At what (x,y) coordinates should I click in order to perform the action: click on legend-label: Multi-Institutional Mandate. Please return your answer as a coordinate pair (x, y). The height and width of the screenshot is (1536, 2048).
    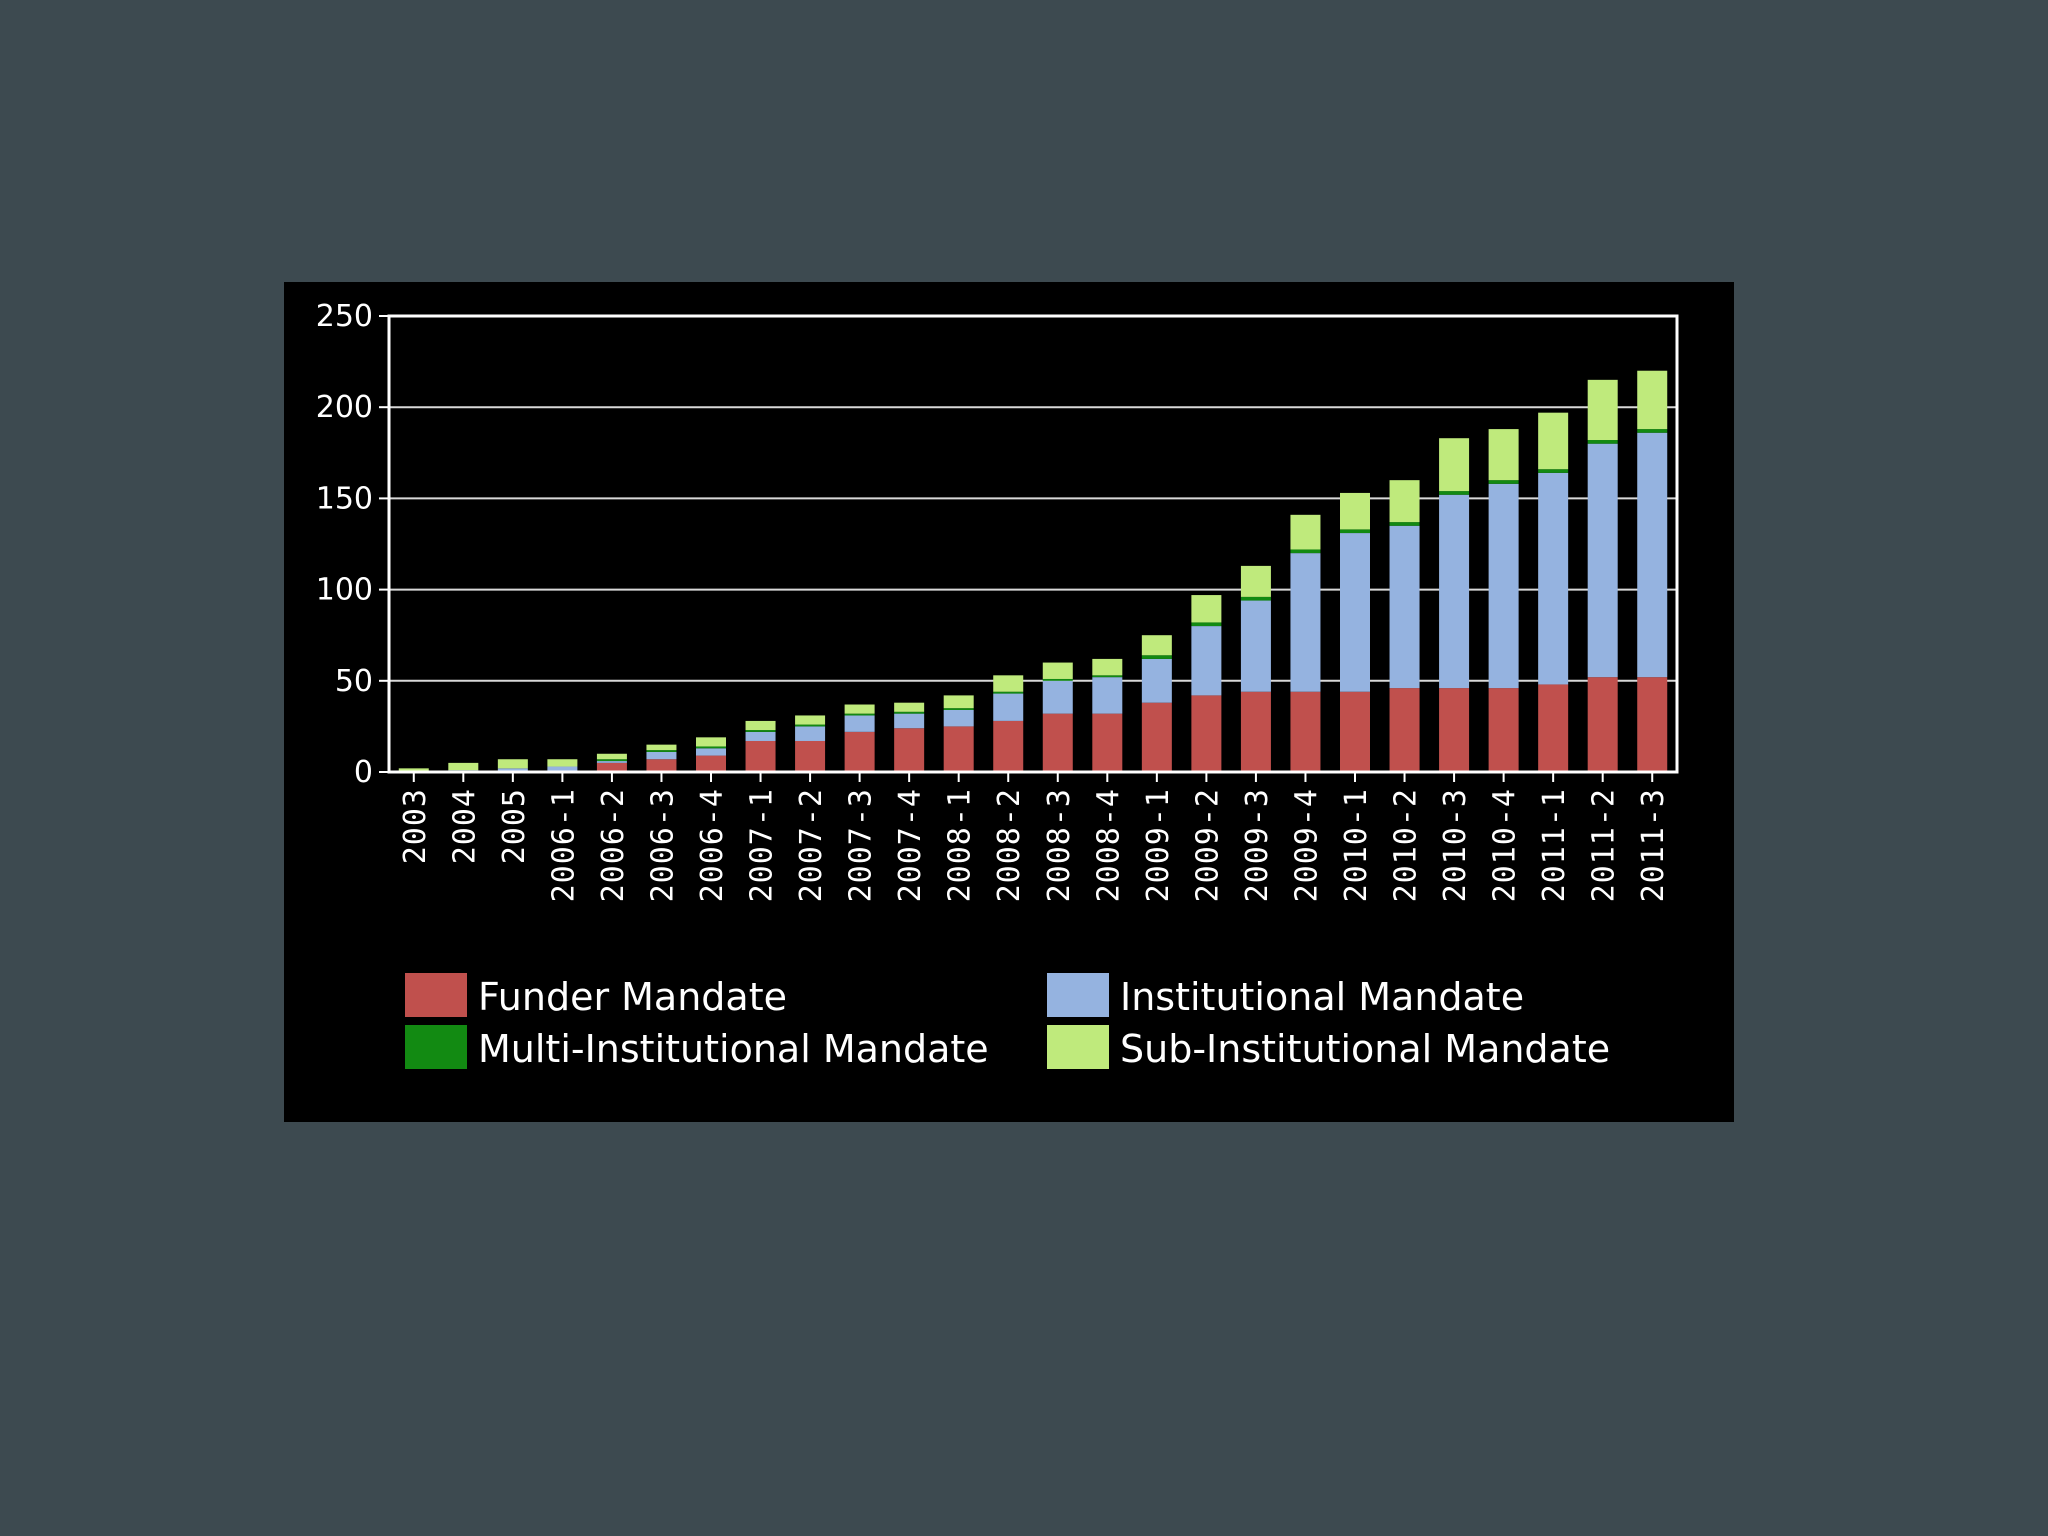
    Looking at the image, I should click on (733, 1049).